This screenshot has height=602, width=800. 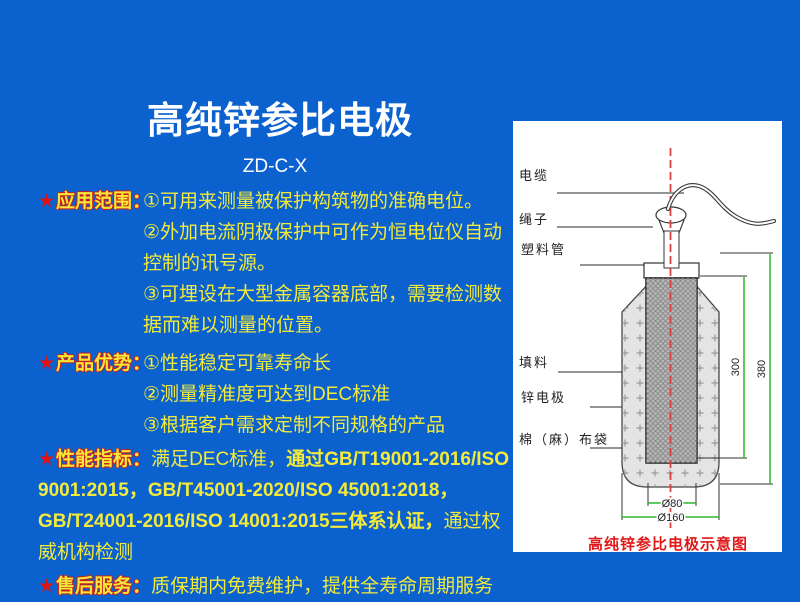 I want to click on page-title: 高纯锌参比电极, so click(x=280, y=120).